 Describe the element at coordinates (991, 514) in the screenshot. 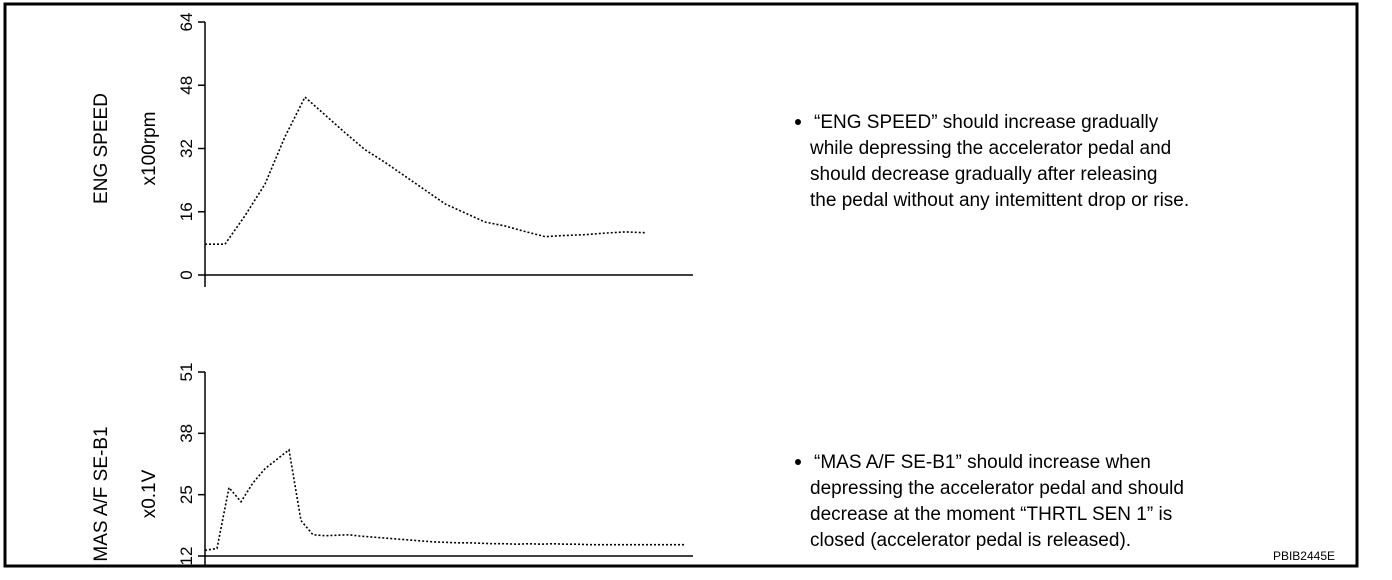

I see `note-line: decrease at the moment “THRTL SEN 1” is` at that location.